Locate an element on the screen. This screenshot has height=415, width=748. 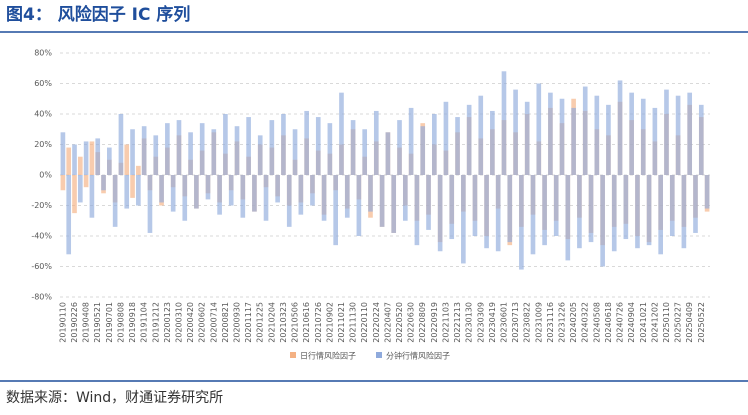
x-tick-label: 20191212 is located at coordinates (155, 322).